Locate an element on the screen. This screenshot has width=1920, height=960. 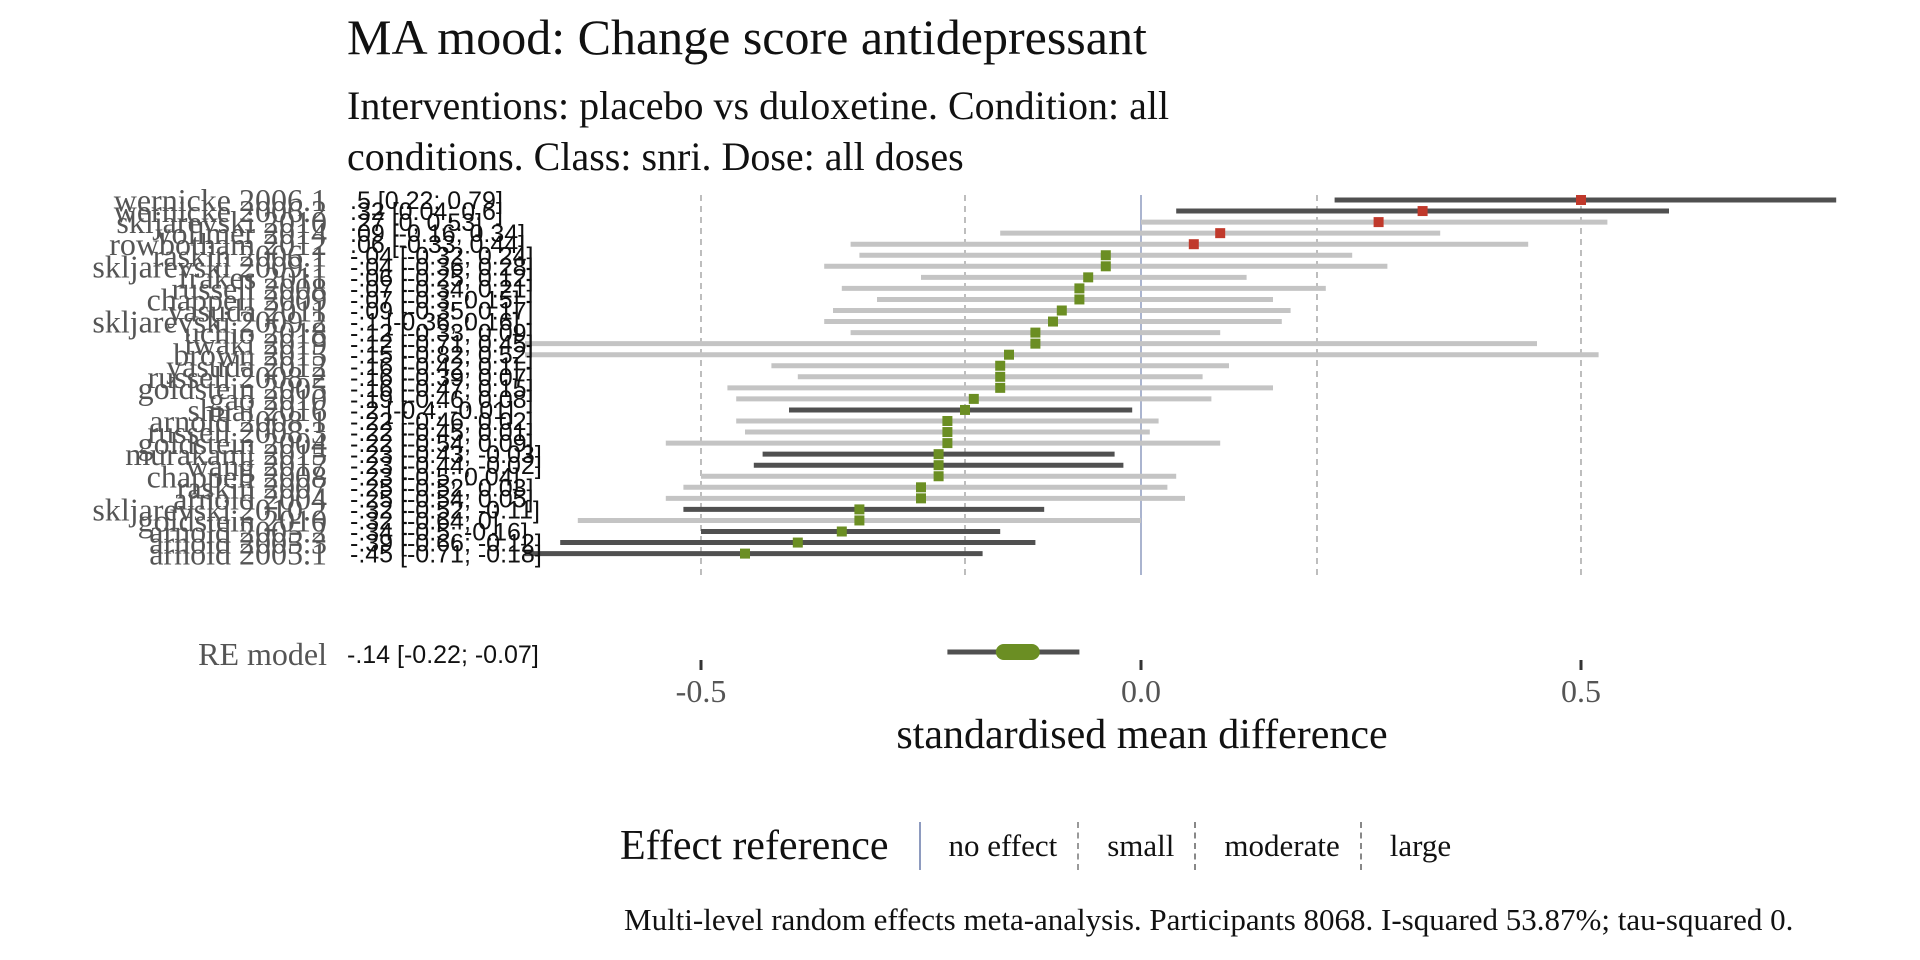
study-label: skljarevski 2010 is located at coordinates (221, 222).